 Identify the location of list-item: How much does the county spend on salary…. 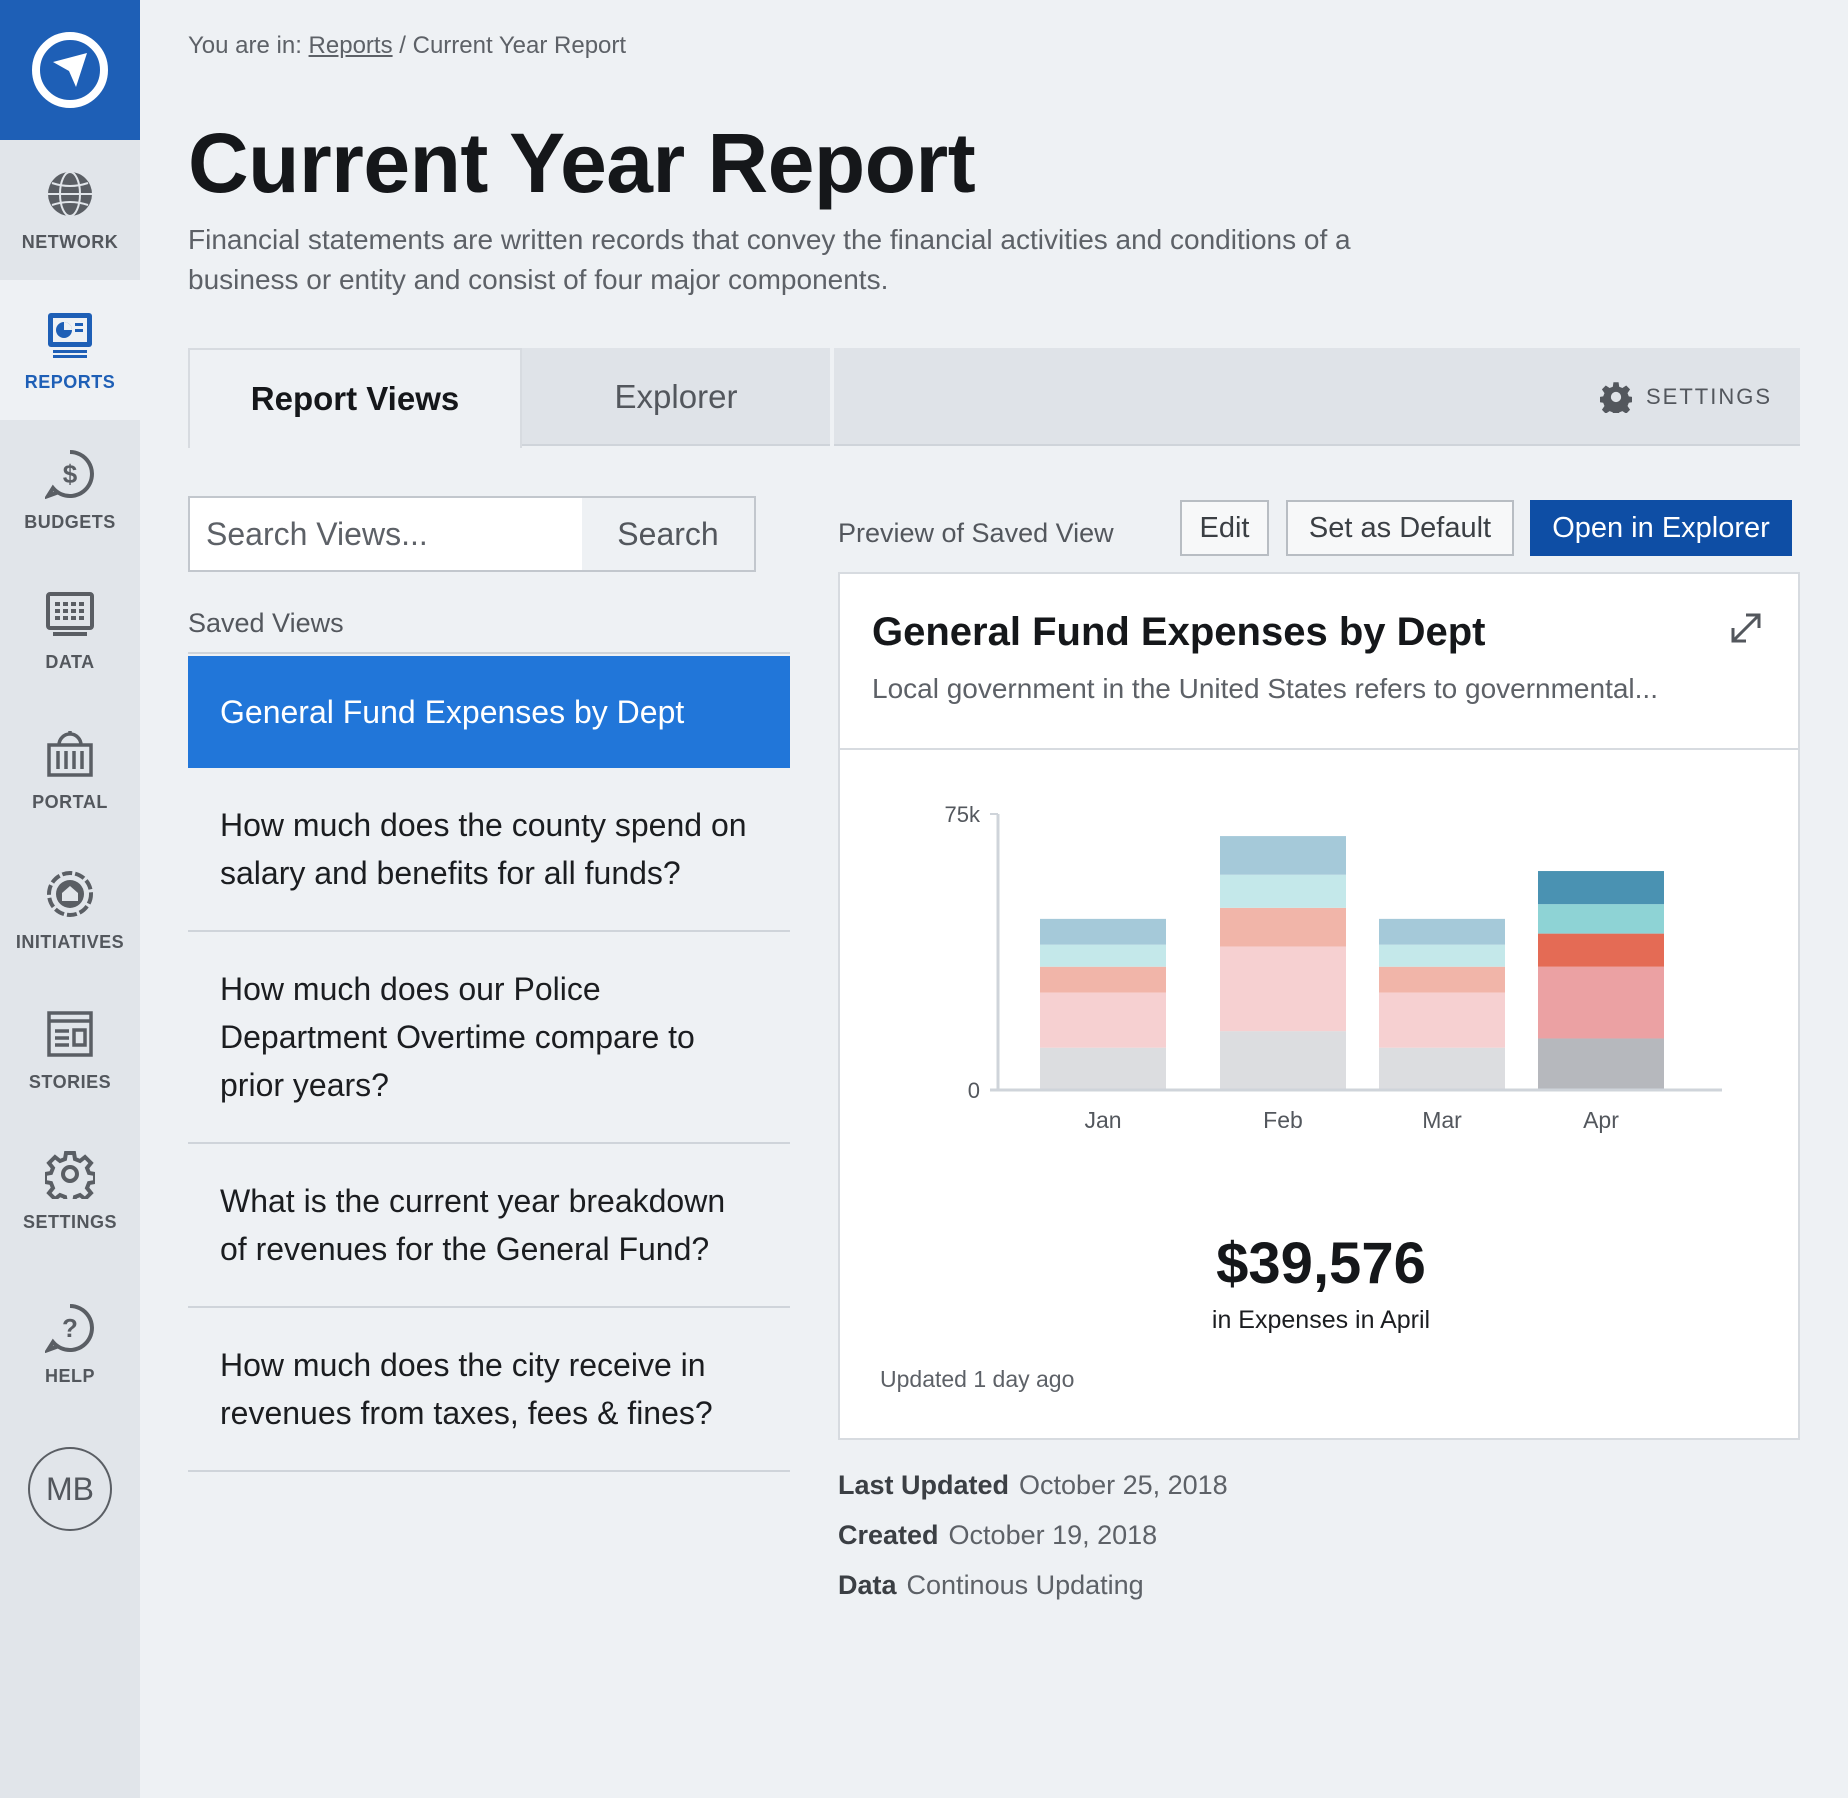
(489, 850).